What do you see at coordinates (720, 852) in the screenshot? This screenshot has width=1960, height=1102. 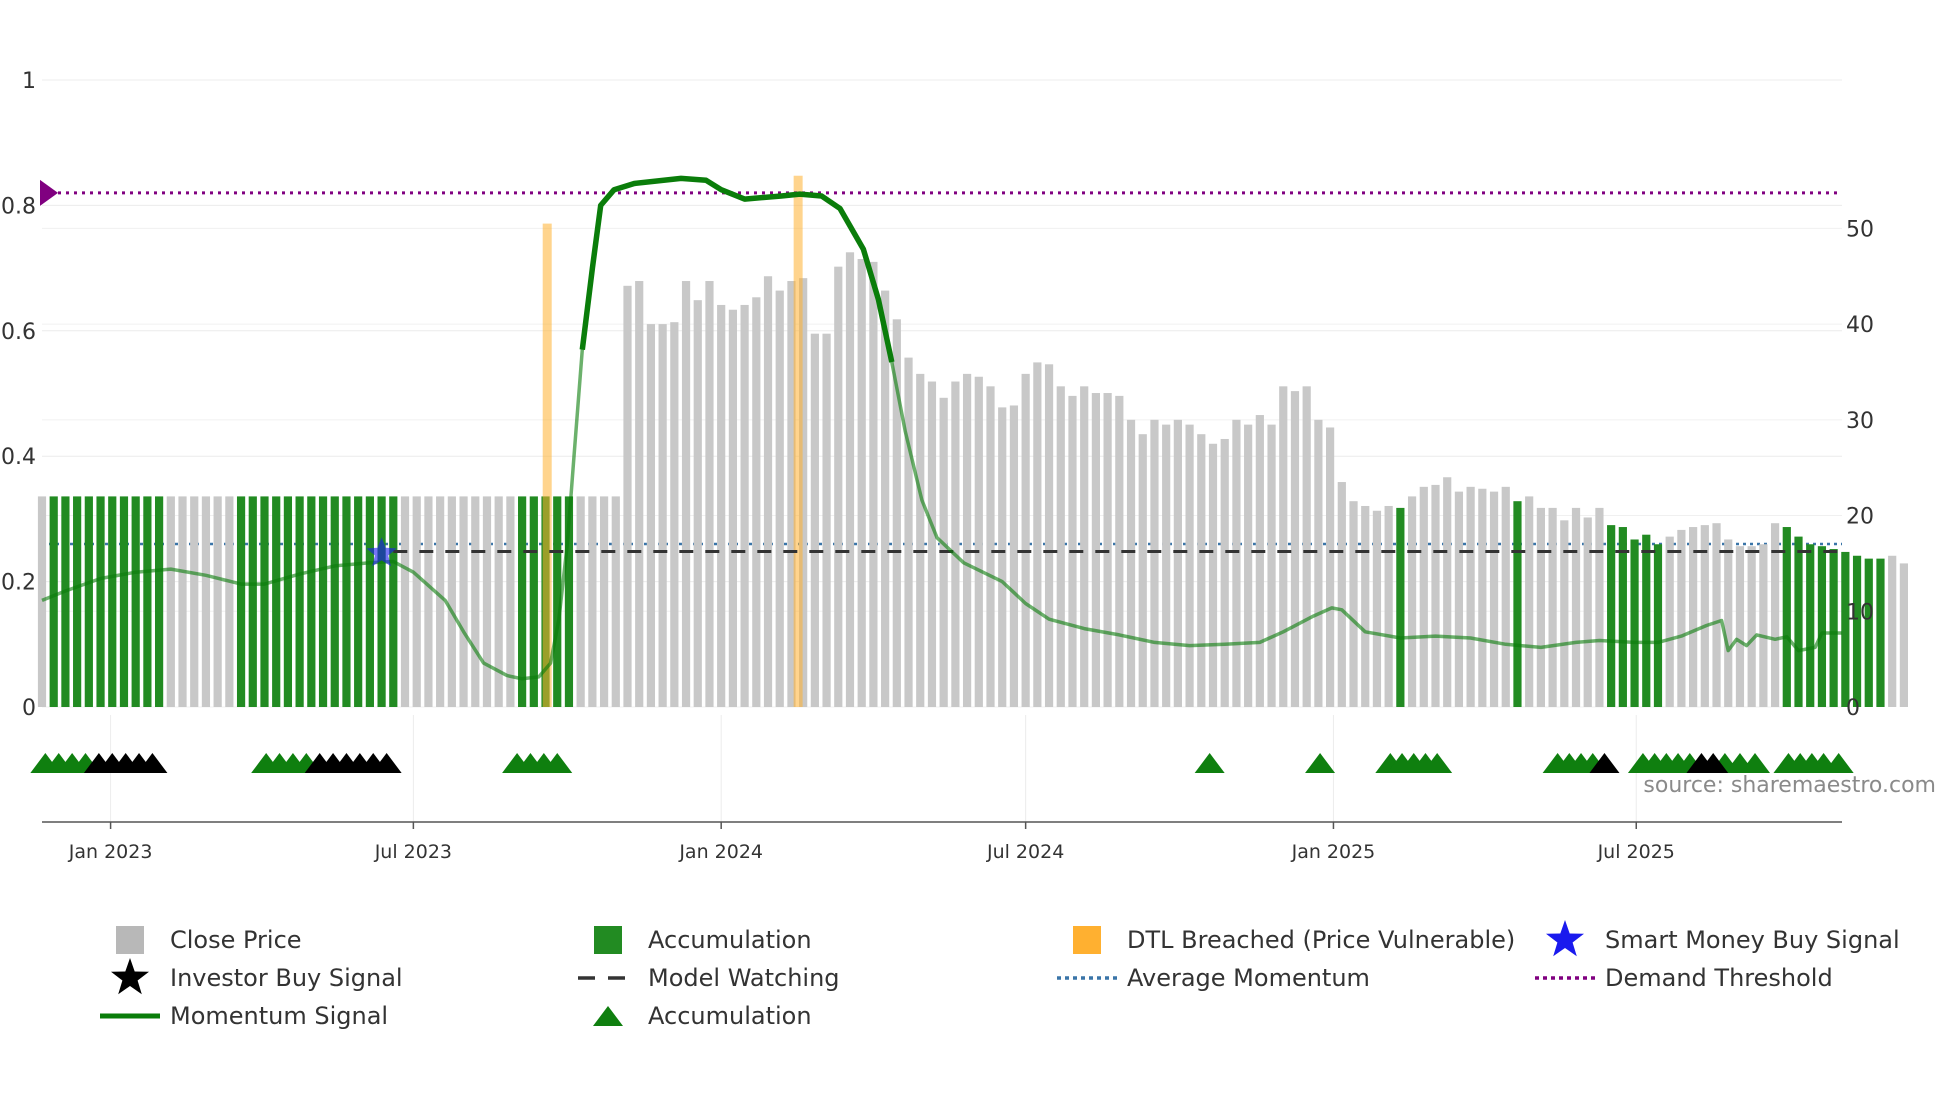 I see `x-axis-tick-label: Jan 2024` at bounding box center [720, 852].